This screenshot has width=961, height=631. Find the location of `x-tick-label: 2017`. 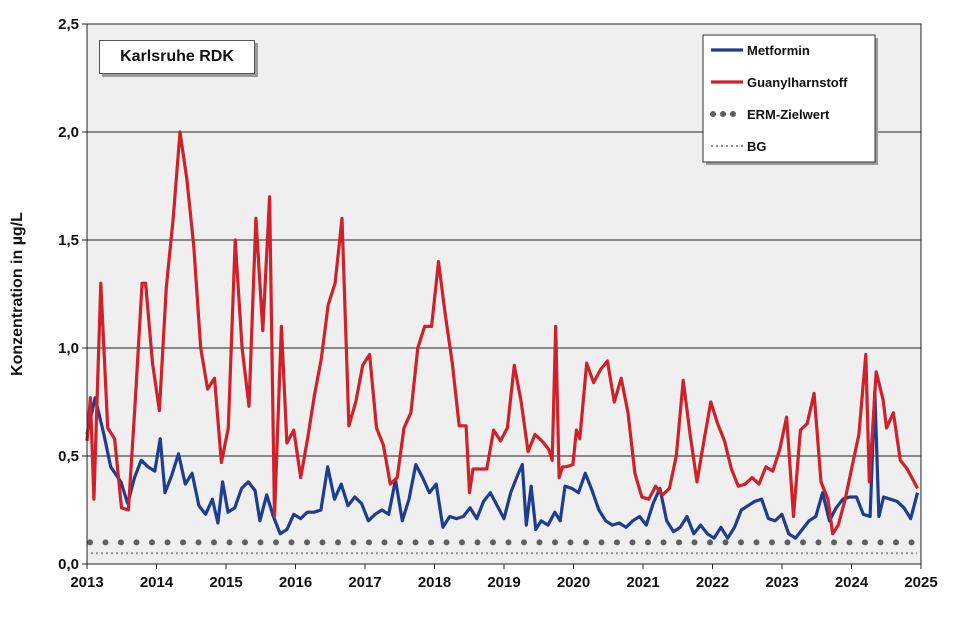

x-tick-label: 2017 is located at coordinates (364, 582).